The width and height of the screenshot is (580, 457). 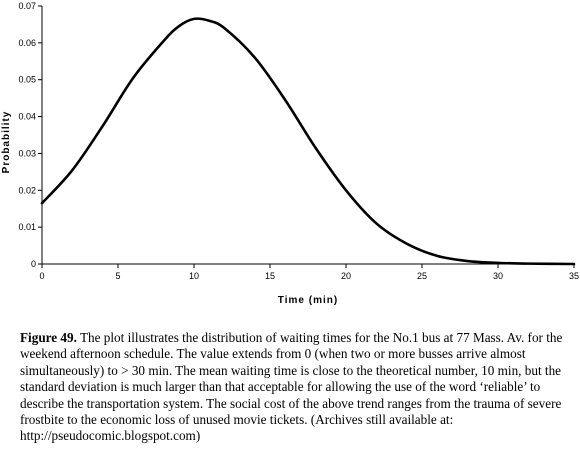 What do you see at coordinates (27, 117) in the screenshot?
I see `y-tick-label: 0.04` at bounding box center [27, 117].